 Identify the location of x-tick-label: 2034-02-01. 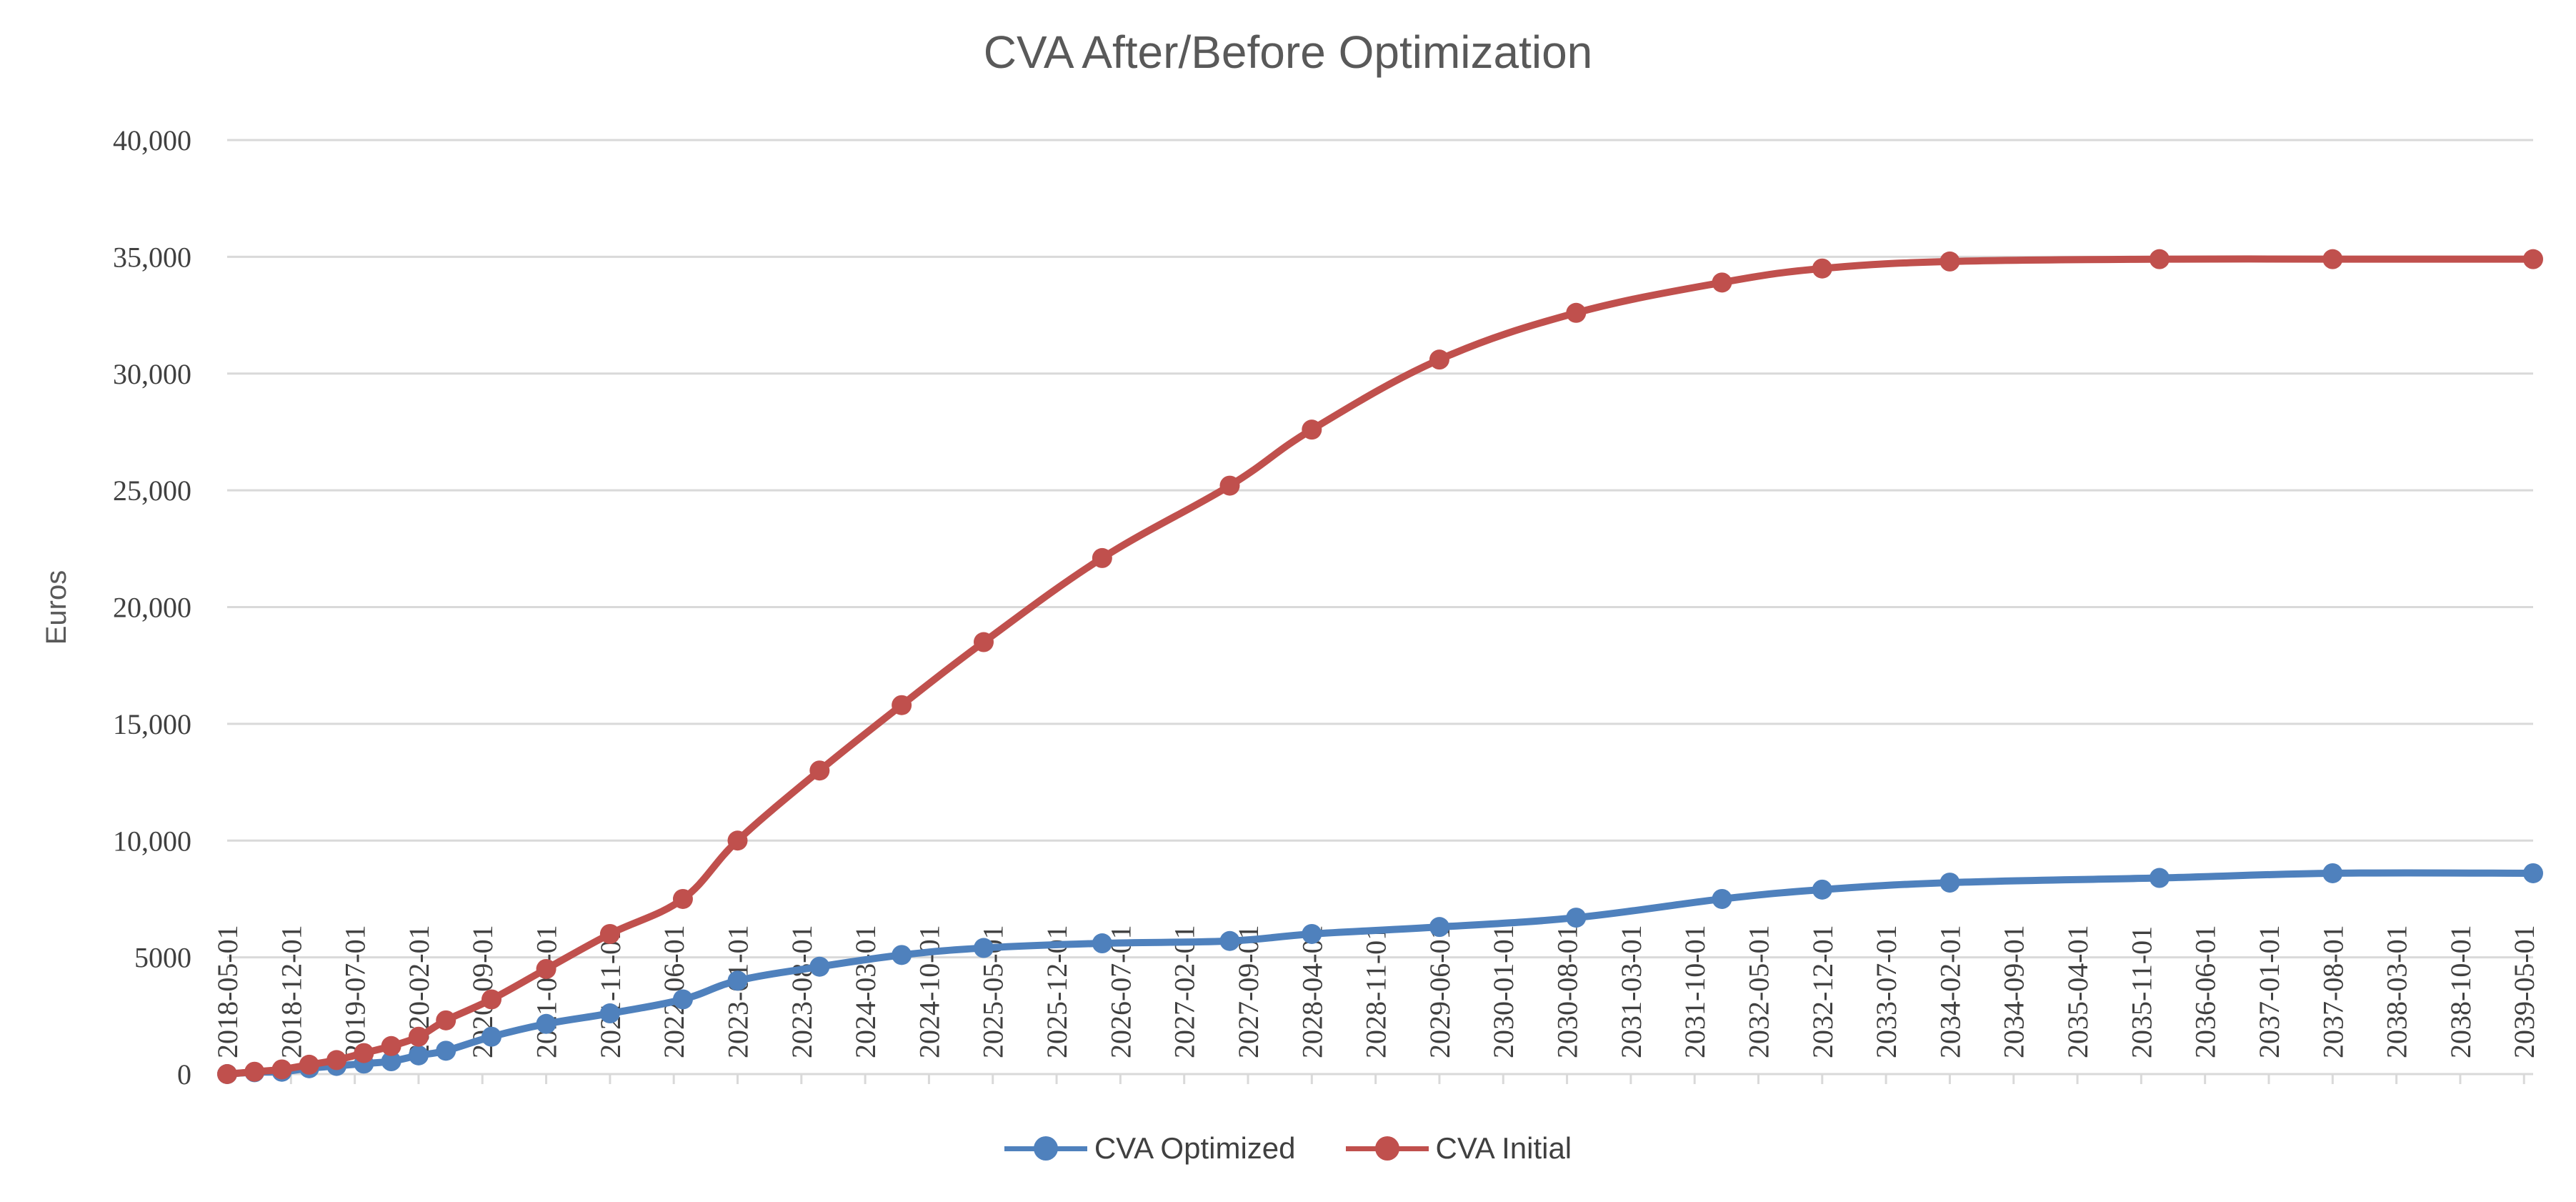
(1950, 991).